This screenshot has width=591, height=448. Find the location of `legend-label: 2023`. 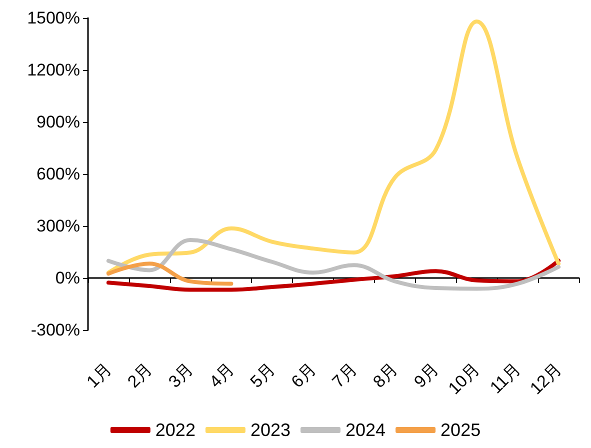

legend-label: 2023 is located at coordinates (270, 430).